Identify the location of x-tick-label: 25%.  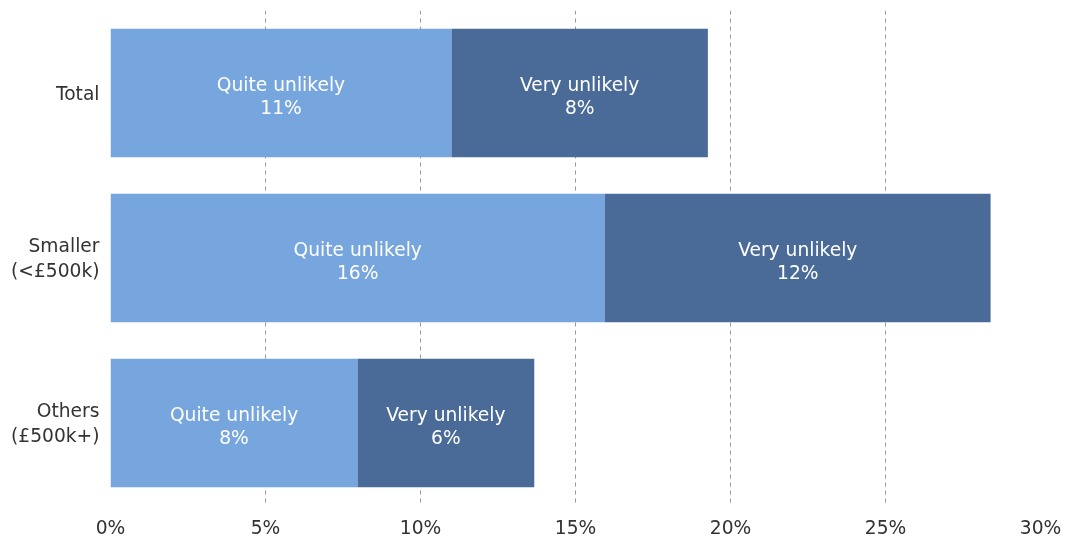
(885, 527).